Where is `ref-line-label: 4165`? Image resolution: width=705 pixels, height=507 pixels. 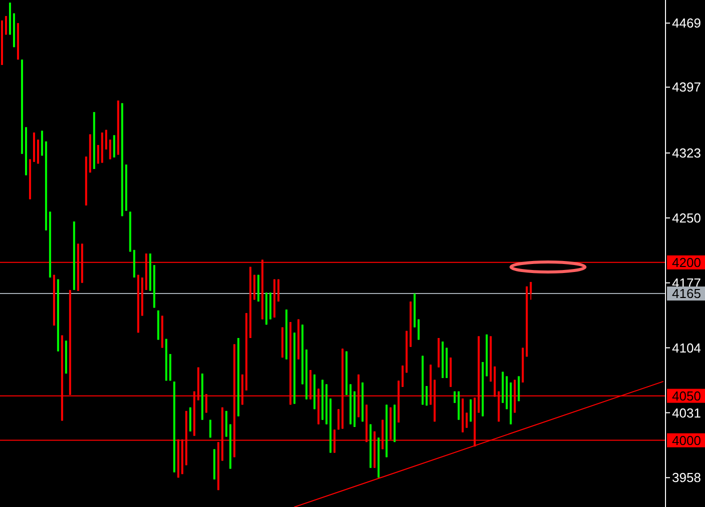 ref-line-label: 4165 is located at coordinates (686, 294).